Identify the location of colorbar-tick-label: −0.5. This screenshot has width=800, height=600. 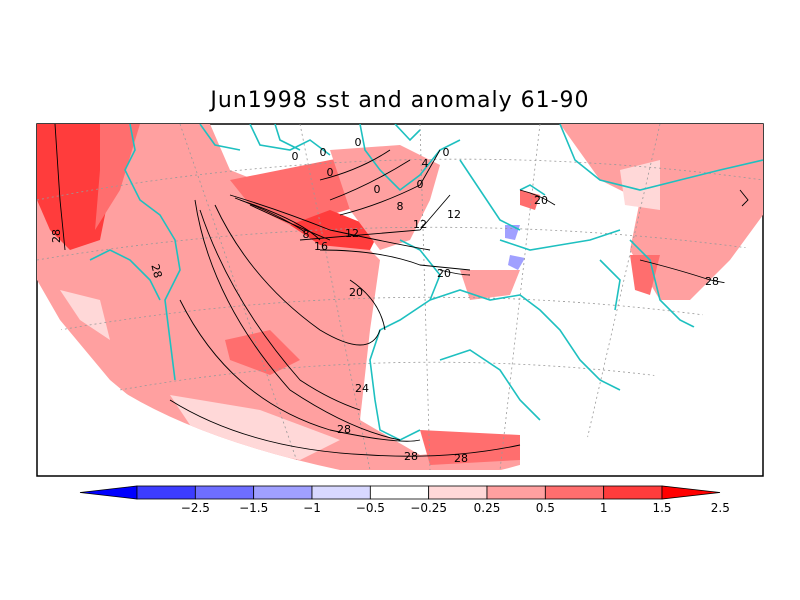
(370, 508).